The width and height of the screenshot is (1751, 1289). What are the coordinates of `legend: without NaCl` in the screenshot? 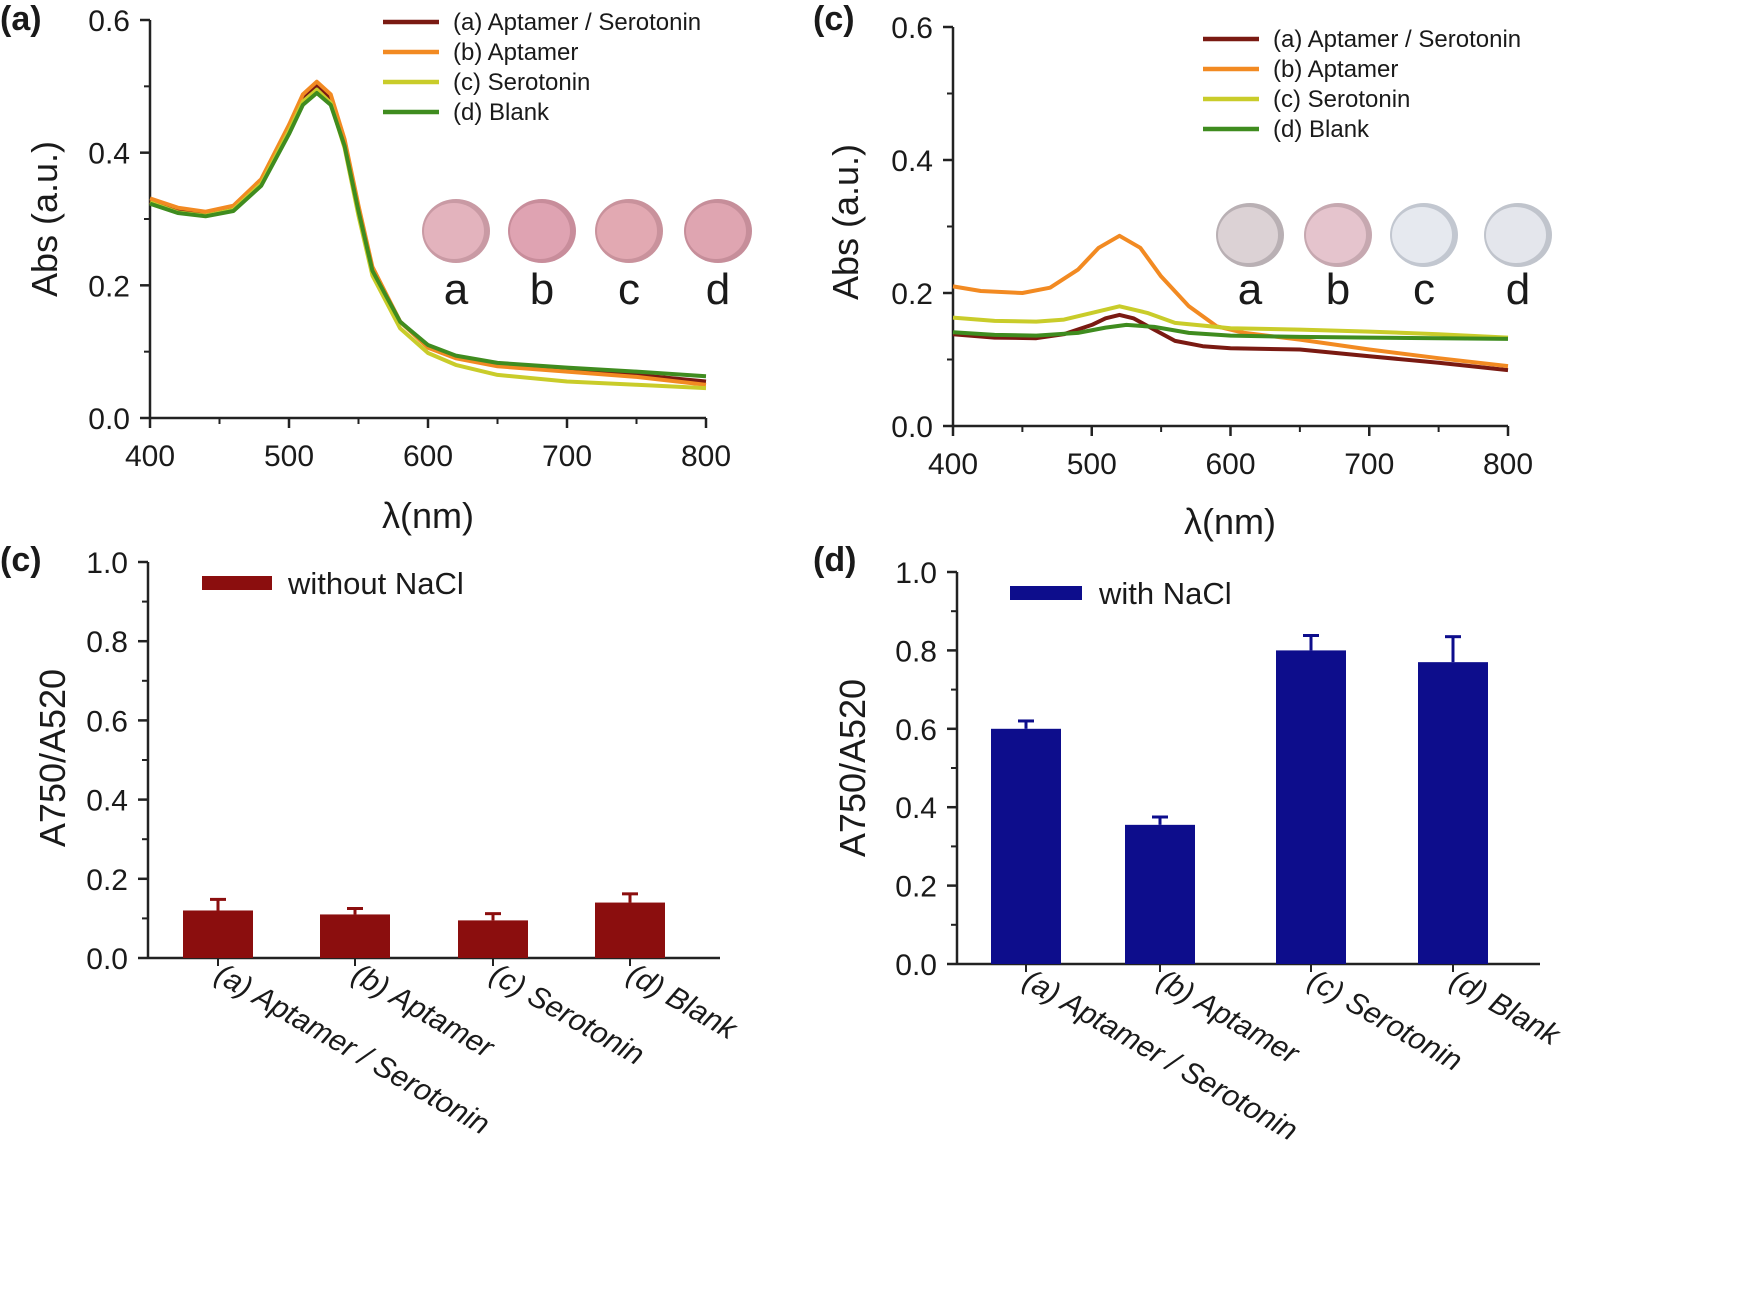 It's located at (333, 583).